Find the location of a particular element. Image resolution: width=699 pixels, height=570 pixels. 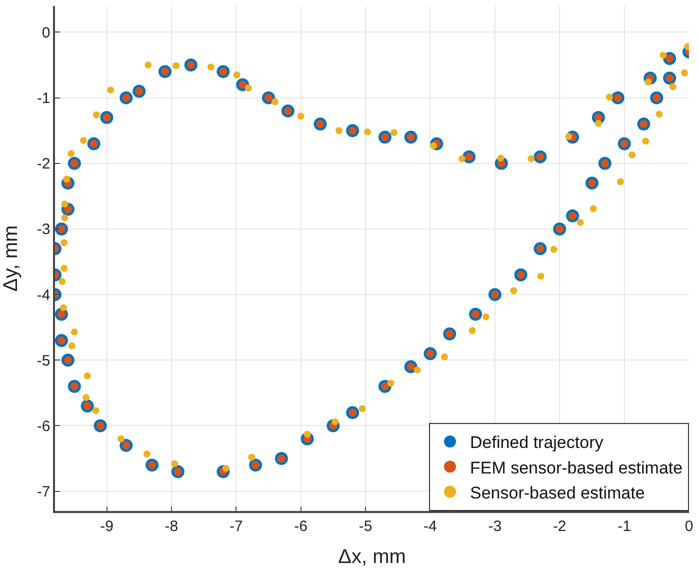

y-tick-label: -1 is located at coordinates (43, 99).